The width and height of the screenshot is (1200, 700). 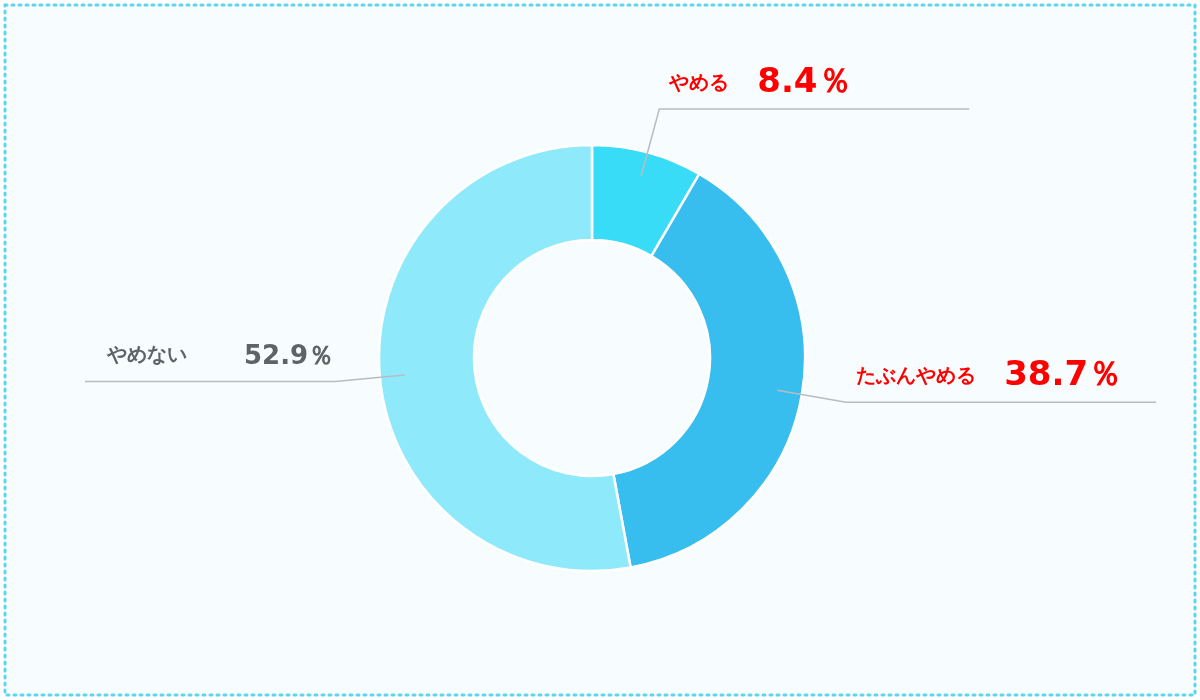 What do you see at coordinates (804, 79) in the screenshot?
I see `data-label: 8.4％` at bounding box center [804, 79].